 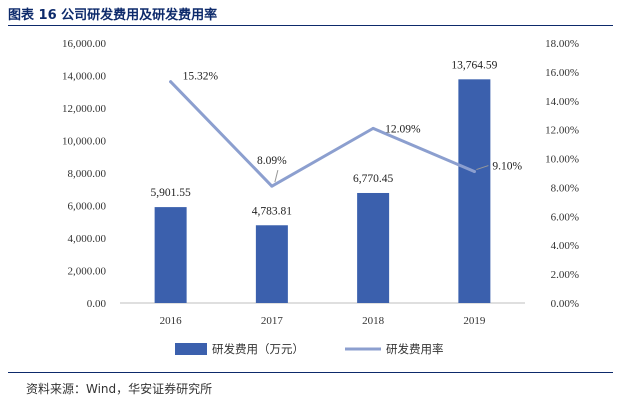 I want to click on line-data-labels: 15.32% 8.09% 12.09% 9.10%, so click(x=353, y=127).